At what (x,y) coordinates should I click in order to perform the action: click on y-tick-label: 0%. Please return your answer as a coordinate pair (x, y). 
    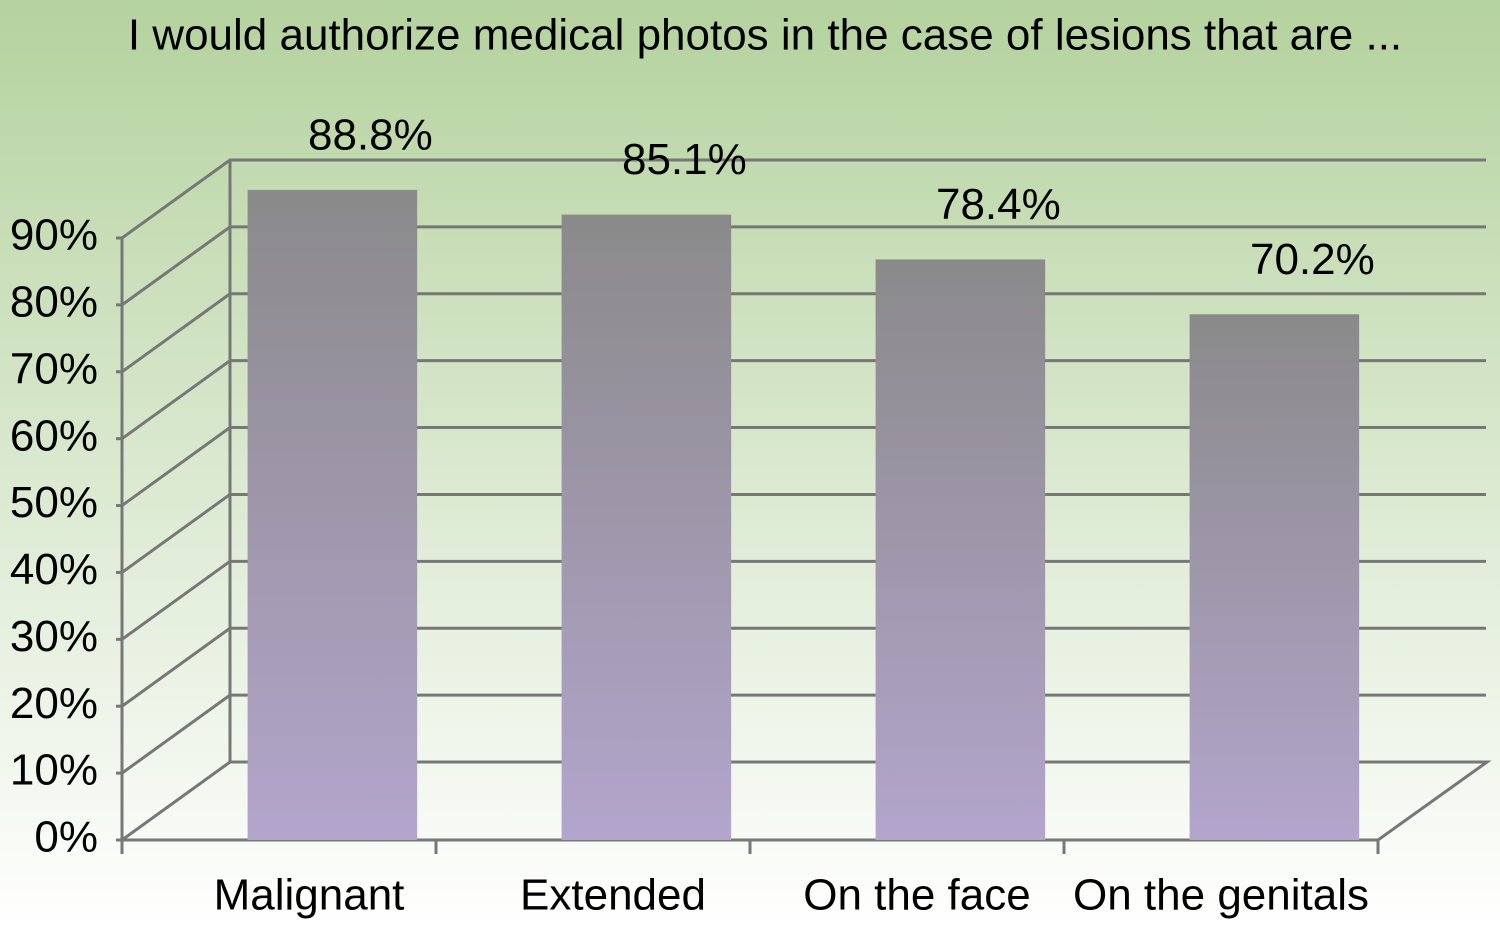
    Looking at the image, I should click on (66, 837).